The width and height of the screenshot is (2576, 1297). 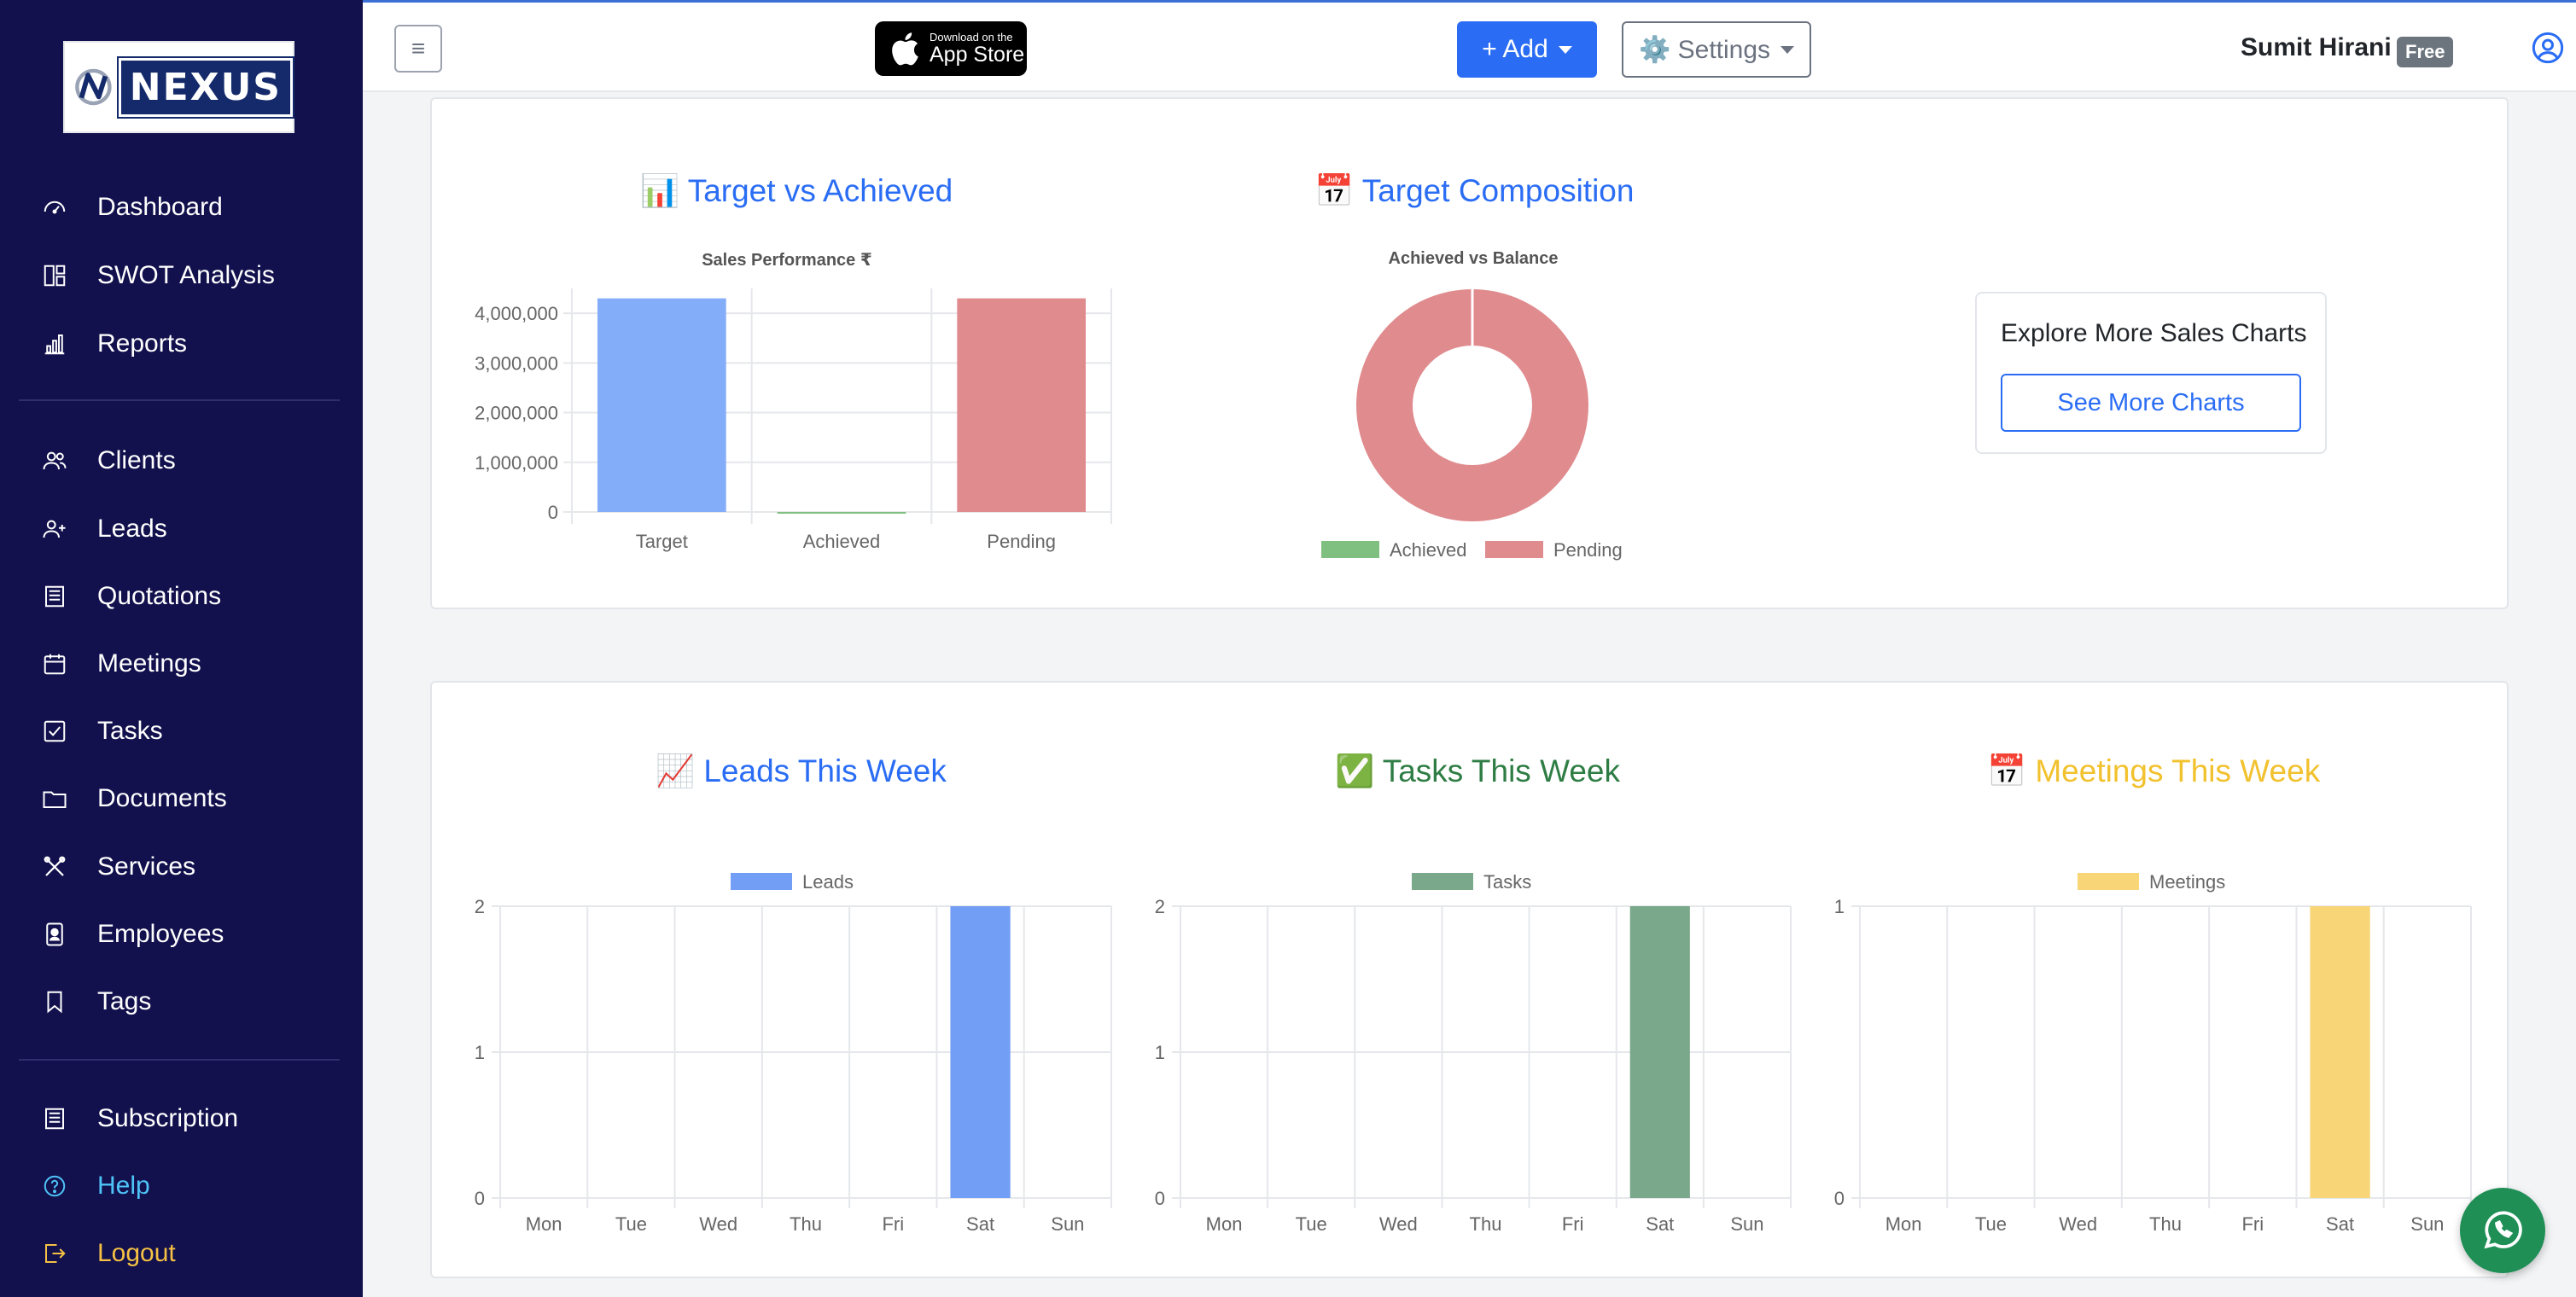 What do you see at coordinates (796, 190) in the screenshot?
I see `target-vs-achieved-heading: 📊 Target vs Achieved` at bounding box center [796, 190].